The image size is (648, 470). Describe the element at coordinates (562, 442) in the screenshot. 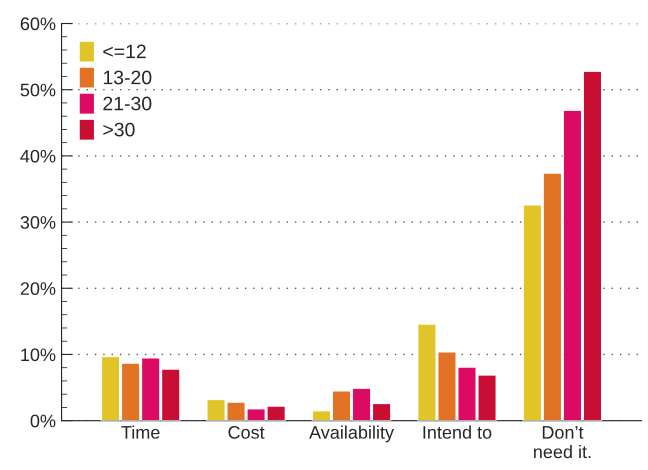

I see `x-tick-label: Don’t need it.` at that location.